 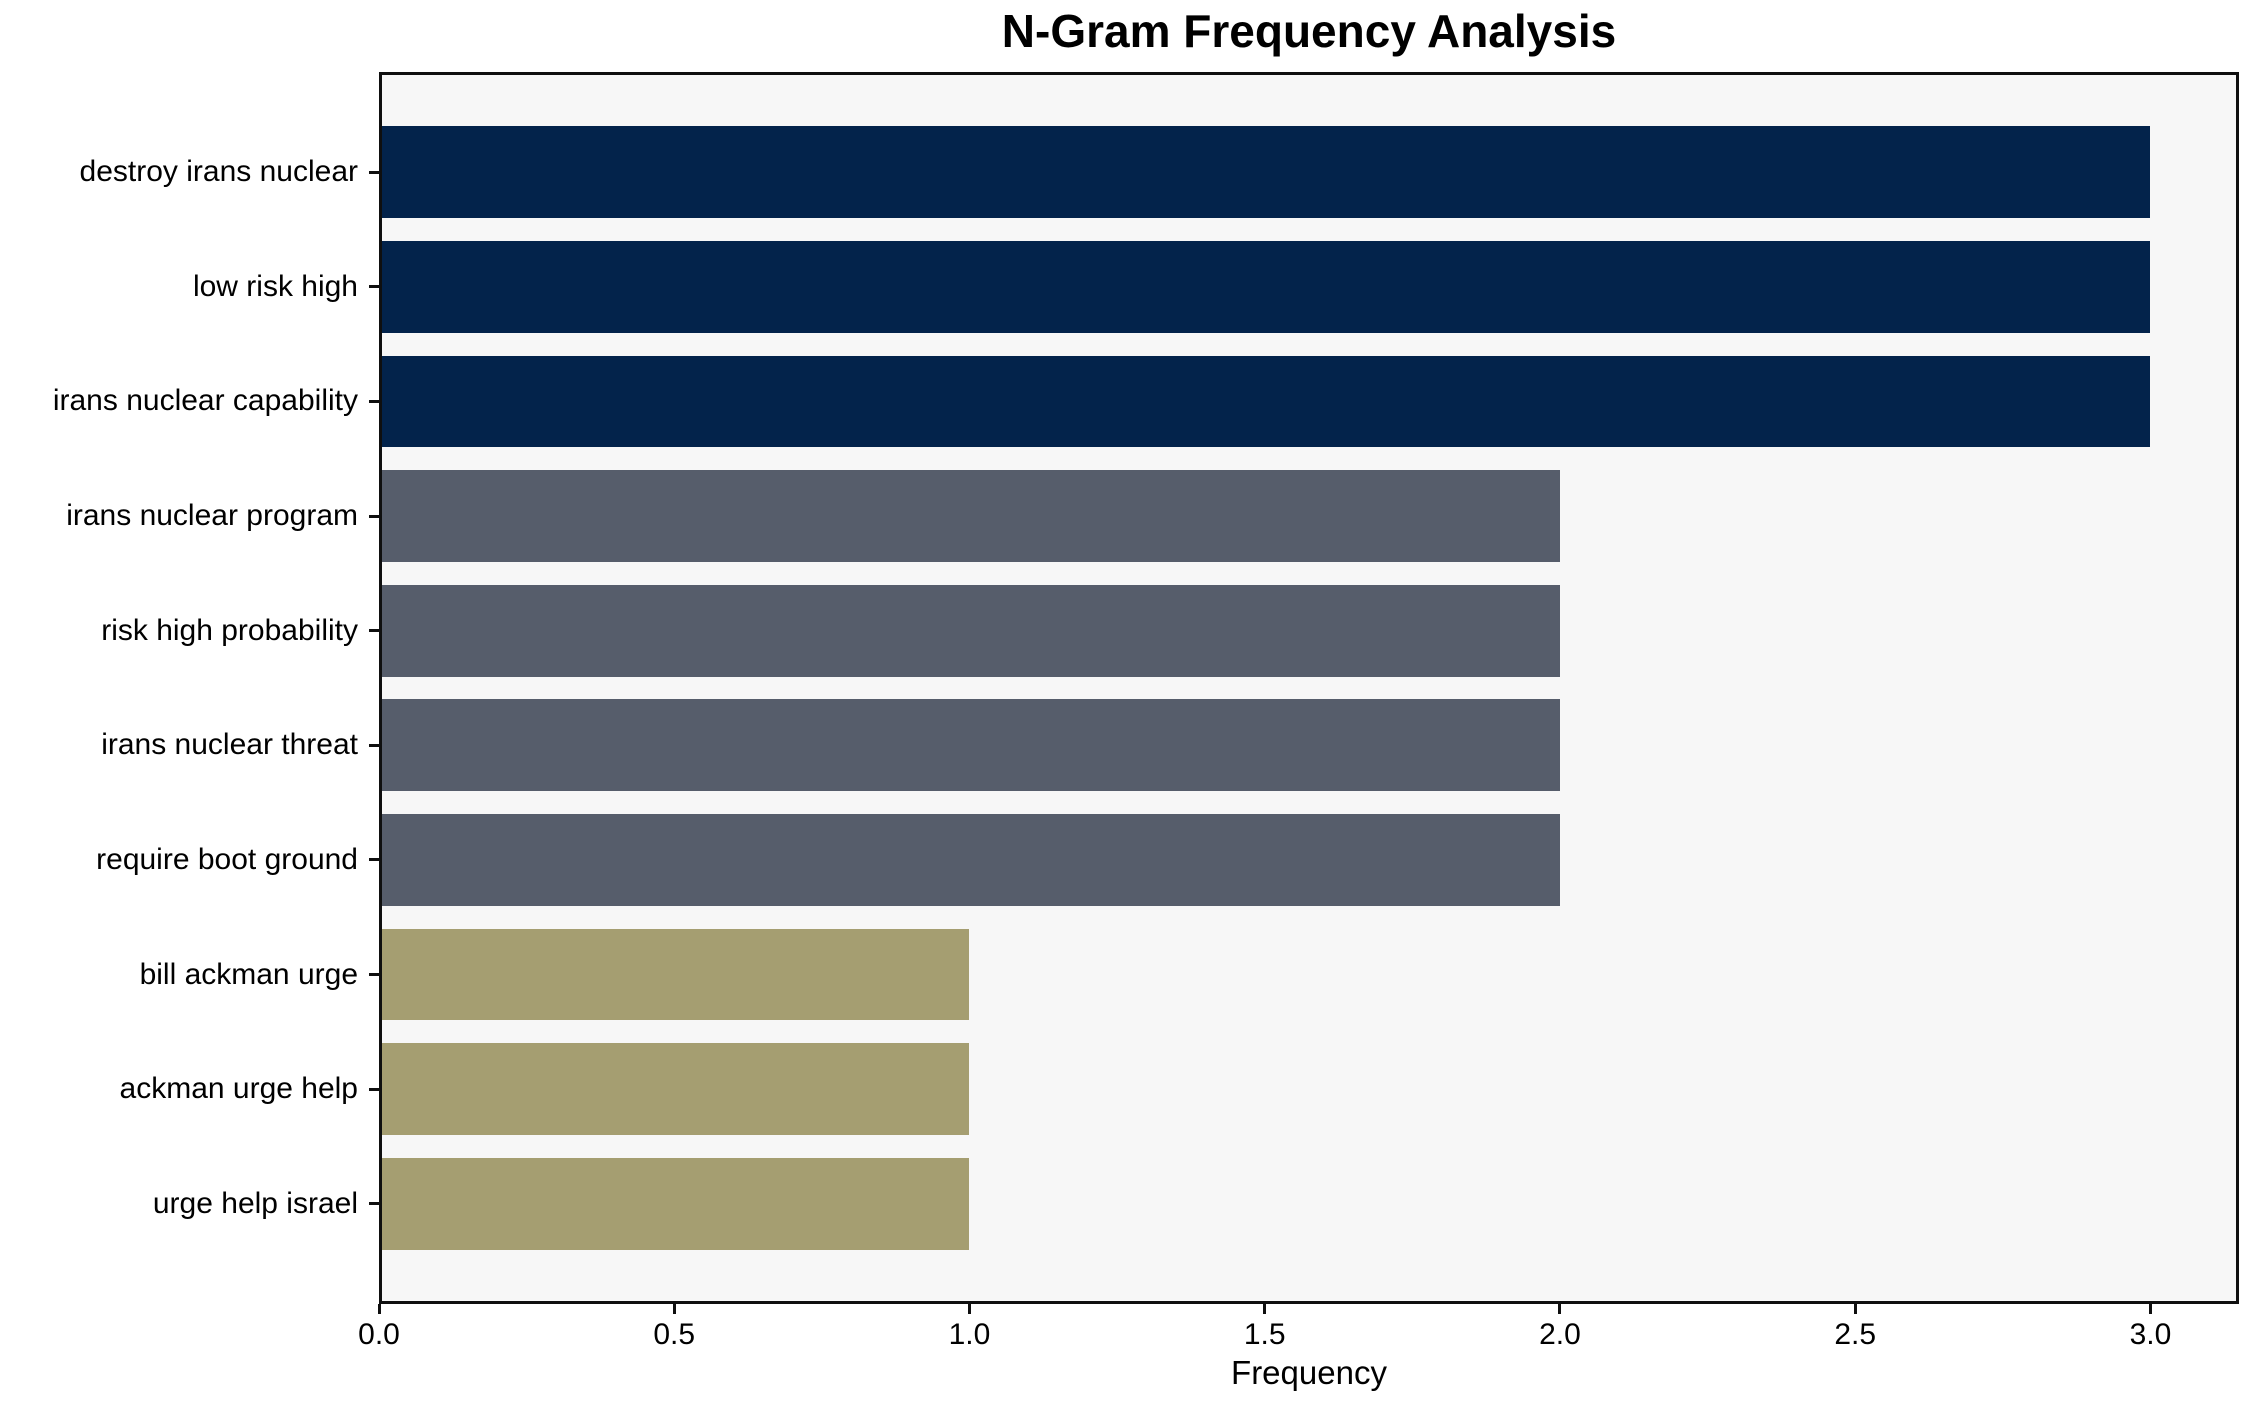 What do you see at coordinates (2150, 1334) in the screenshot?
I see `x-axis-tick-label: 3.0` at bounding box center [2150, 1334].